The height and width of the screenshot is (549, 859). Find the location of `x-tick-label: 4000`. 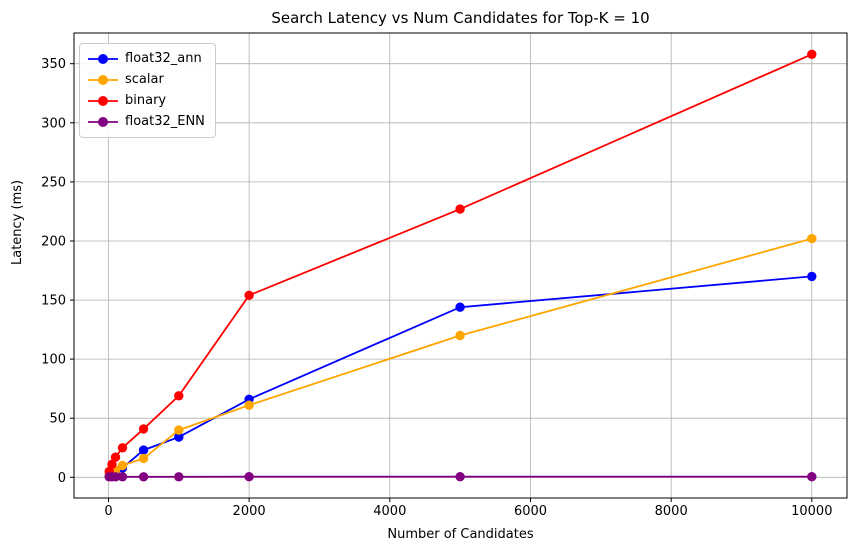

x-tick-label: 4000 is located at coordinates (389, 511).